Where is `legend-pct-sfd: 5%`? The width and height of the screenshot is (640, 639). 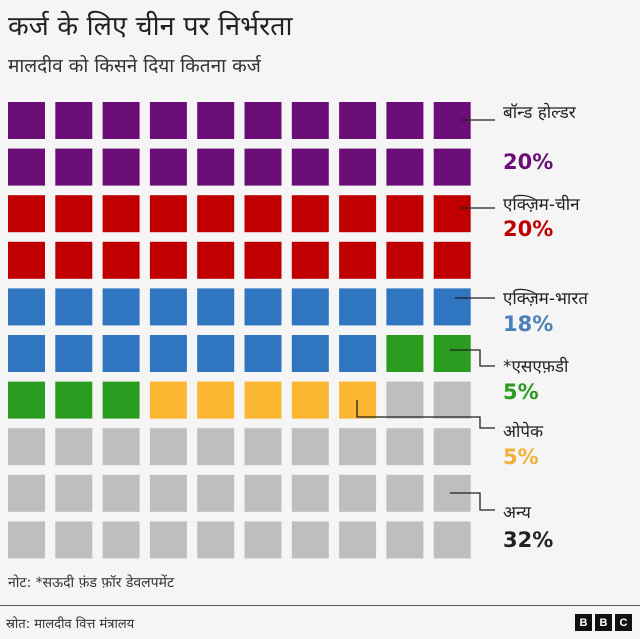
legend-pct-sfd: 5% is located at coordinates (521, 392).